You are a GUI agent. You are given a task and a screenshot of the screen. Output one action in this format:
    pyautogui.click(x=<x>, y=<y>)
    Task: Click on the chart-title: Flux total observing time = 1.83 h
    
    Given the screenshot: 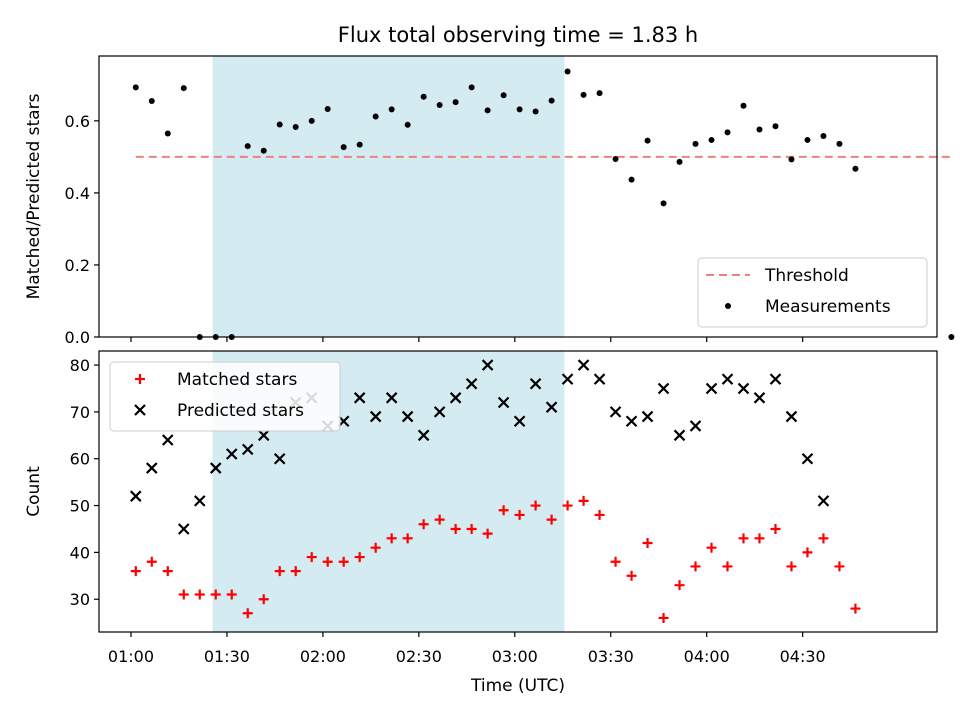 What is the action you would take?
    pyautogui.click(x=518, y=35)
    